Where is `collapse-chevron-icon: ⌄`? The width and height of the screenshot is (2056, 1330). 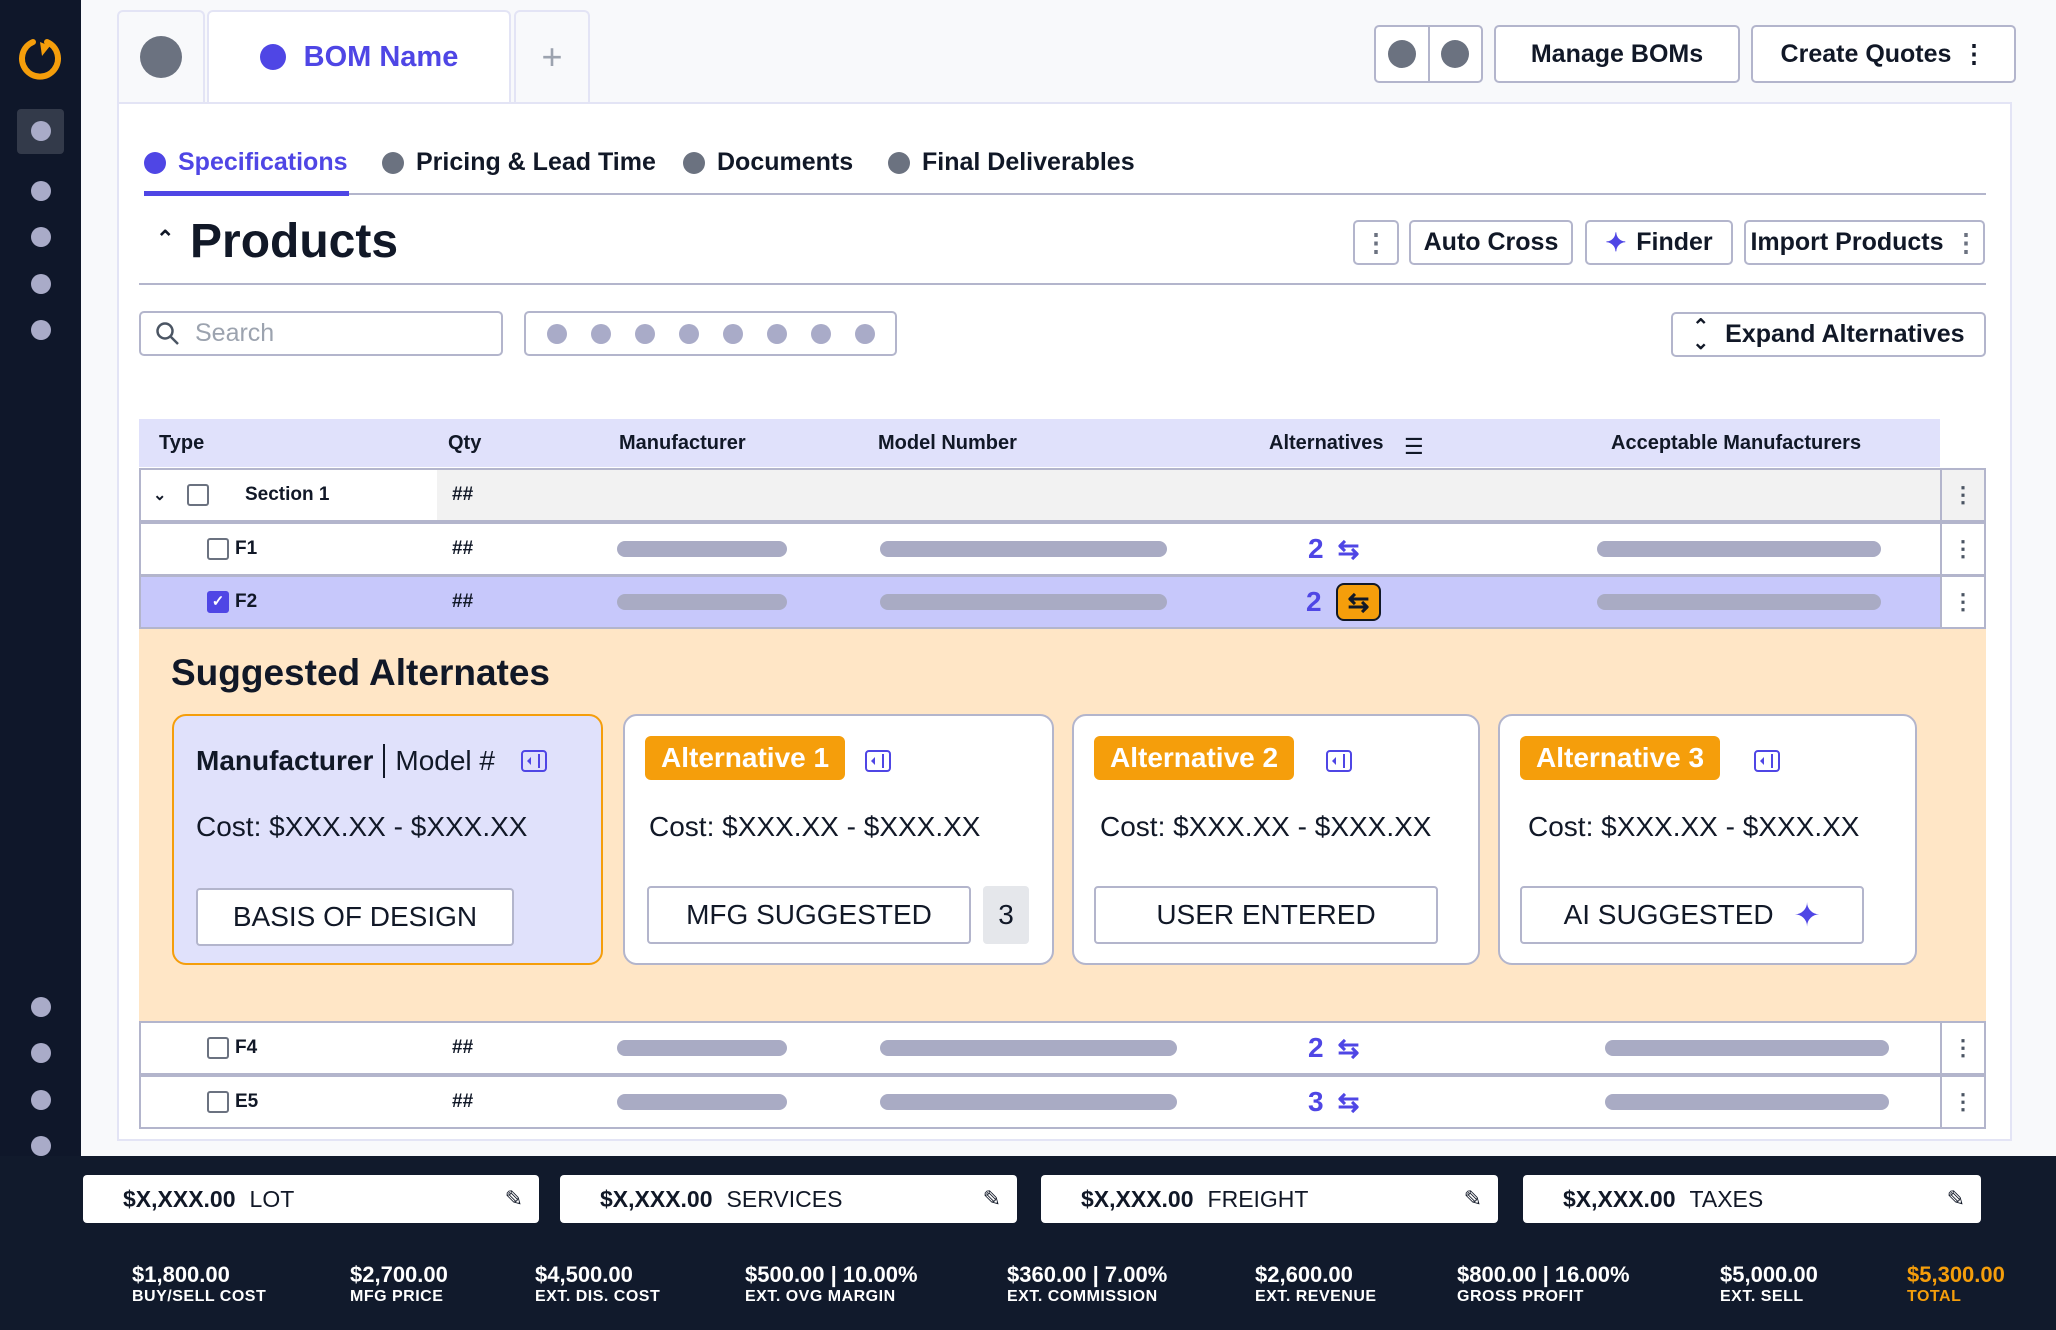 collapse-chevron-icon: ⌄ is located at coordinates (160, 495).